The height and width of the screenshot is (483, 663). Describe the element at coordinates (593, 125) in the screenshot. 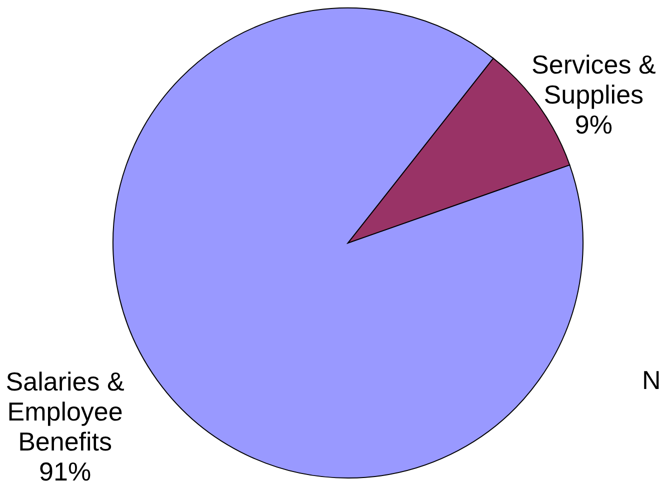

I see `data-label: 9%` at that location.